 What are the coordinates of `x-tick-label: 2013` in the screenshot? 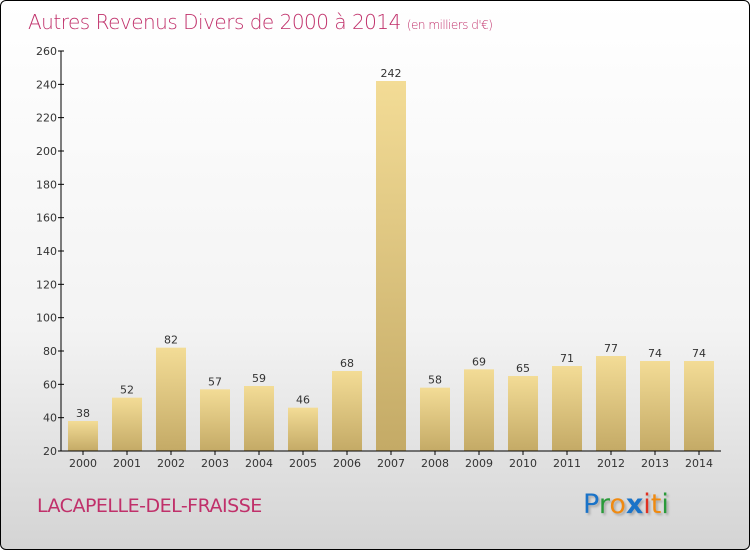 It's located at (655, 463).